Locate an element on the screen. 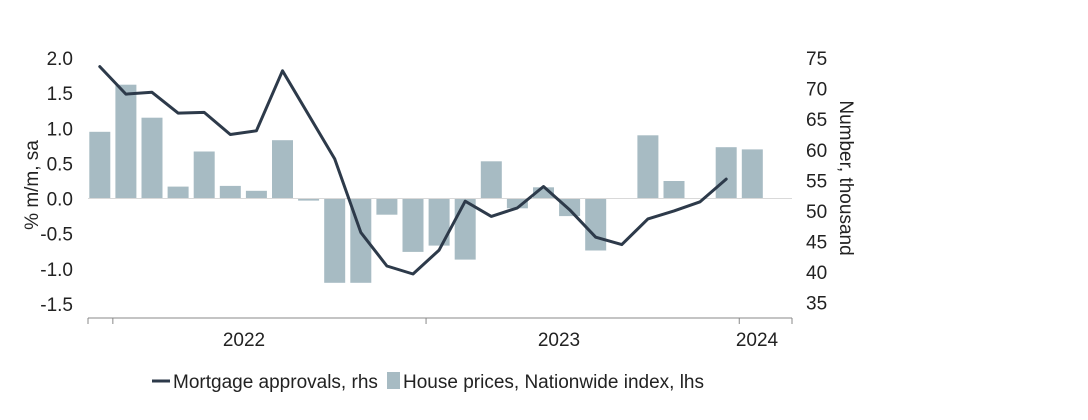  left-axis-ticks: 2.0 1.5 1.0 0.5 0.0 -0.5 -1.0 -1.5 is located at coordinates (56, 182).